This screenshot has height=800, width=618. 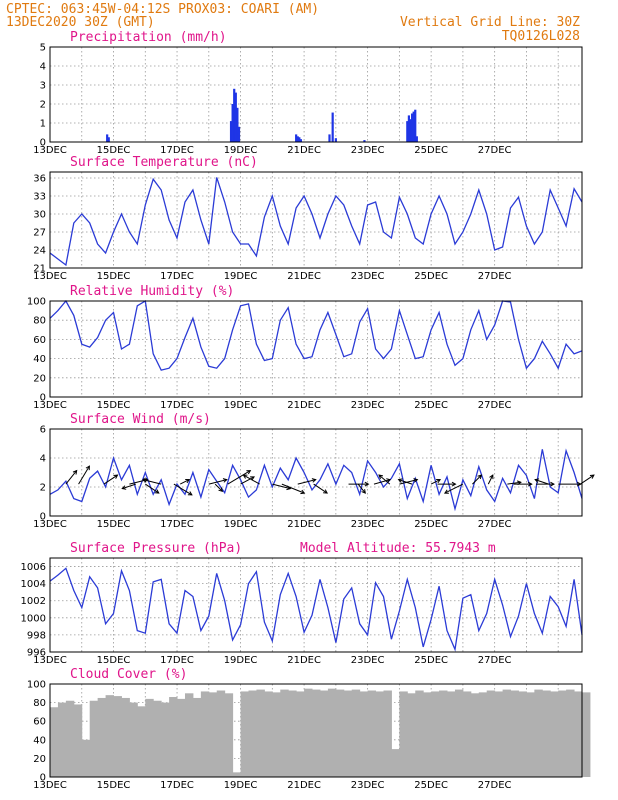 What do you see at coordinates (39, 740) in the screenshot?
I see `y-tick-label: 40` at bounding box center [39, 740].